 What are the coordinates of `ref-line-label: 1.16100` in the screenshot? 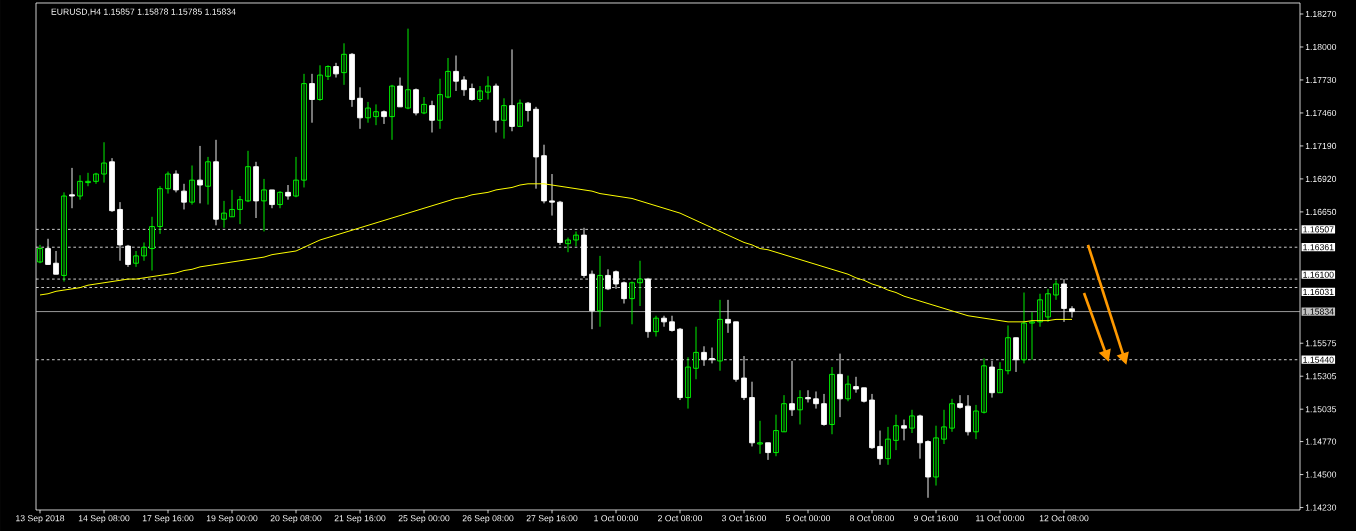 It's located at (1318, 274).